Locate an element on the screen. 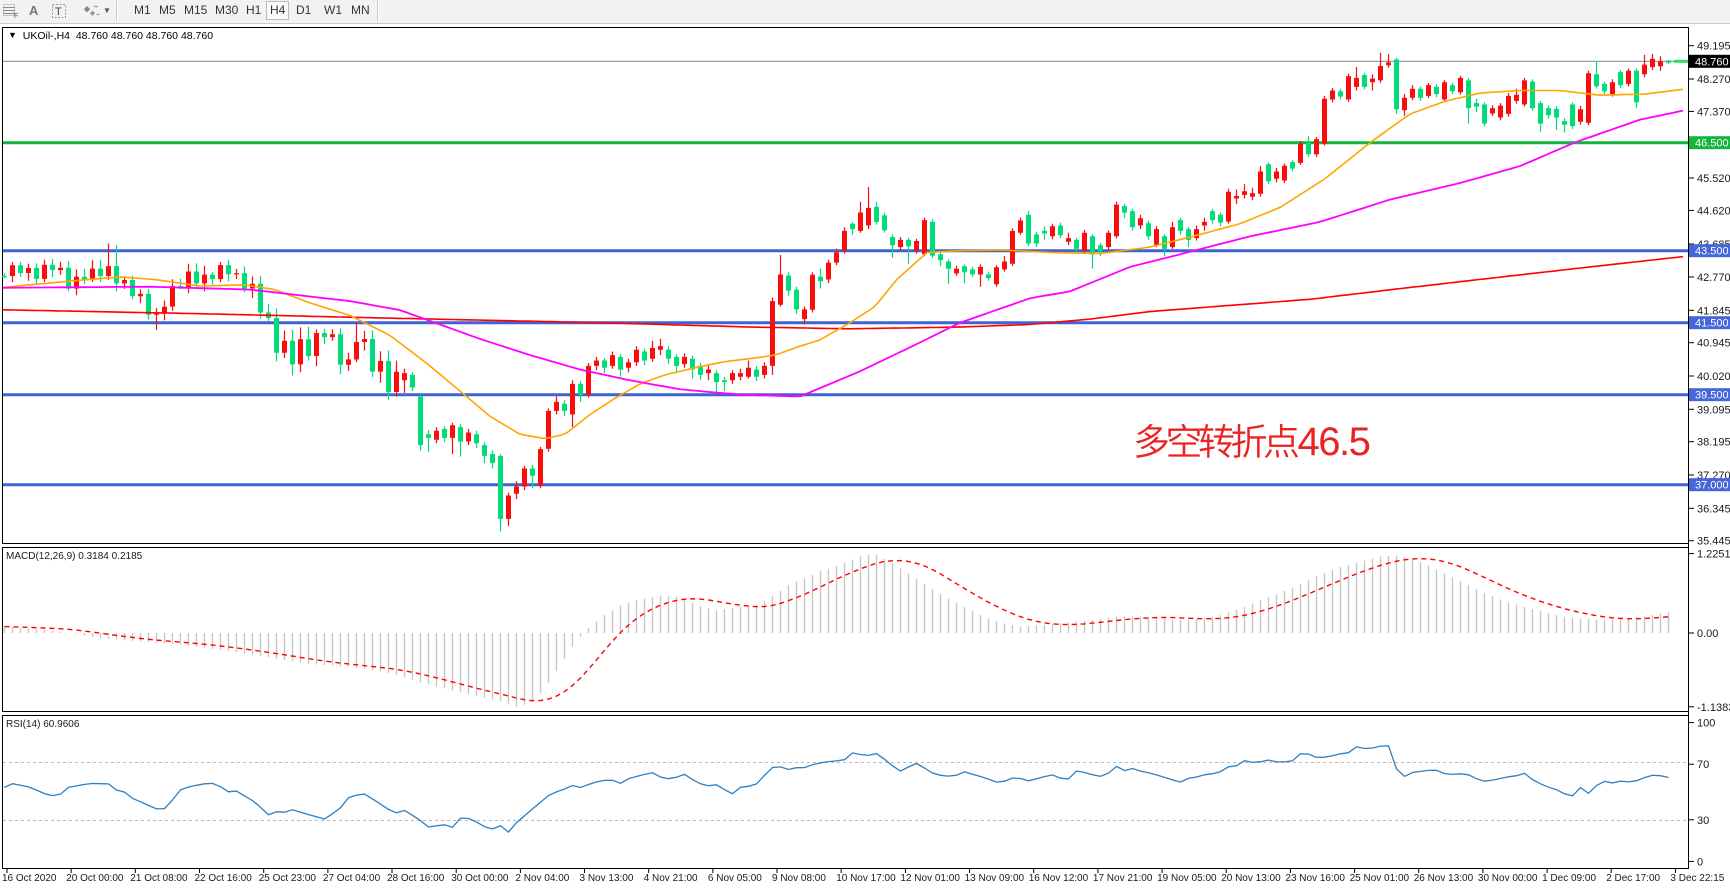 Image resolution: width=1730 pixels, height=895 pixels. svg-text: 20 Oct 00:00 is located at coordinates (95, 878).